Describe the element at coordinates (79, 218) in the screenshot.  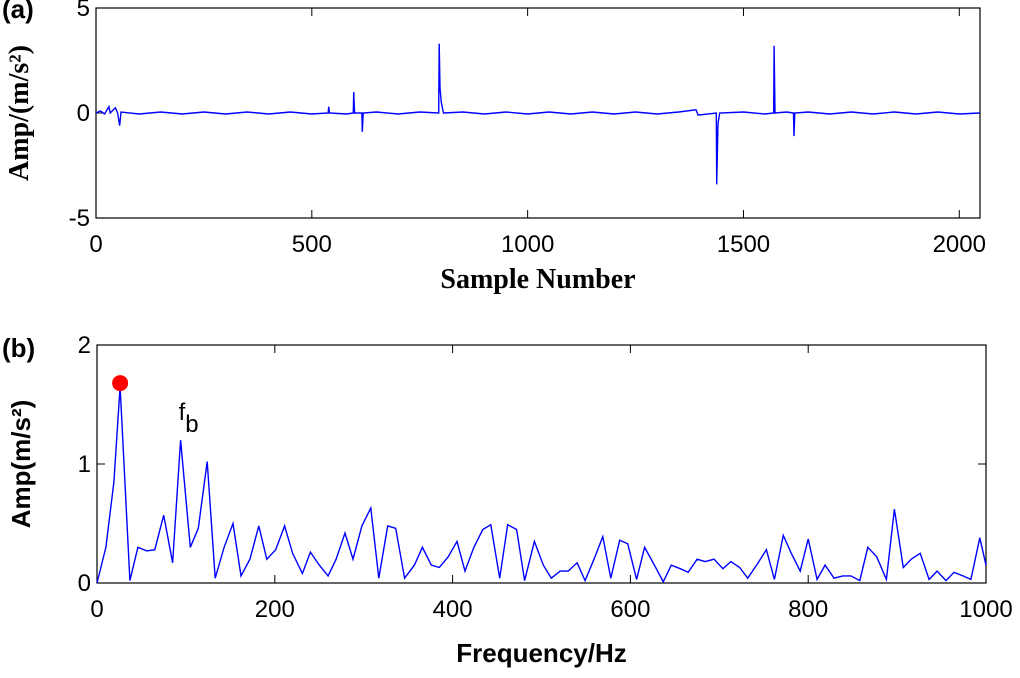
I see `y-tick-label: -5` at that location.